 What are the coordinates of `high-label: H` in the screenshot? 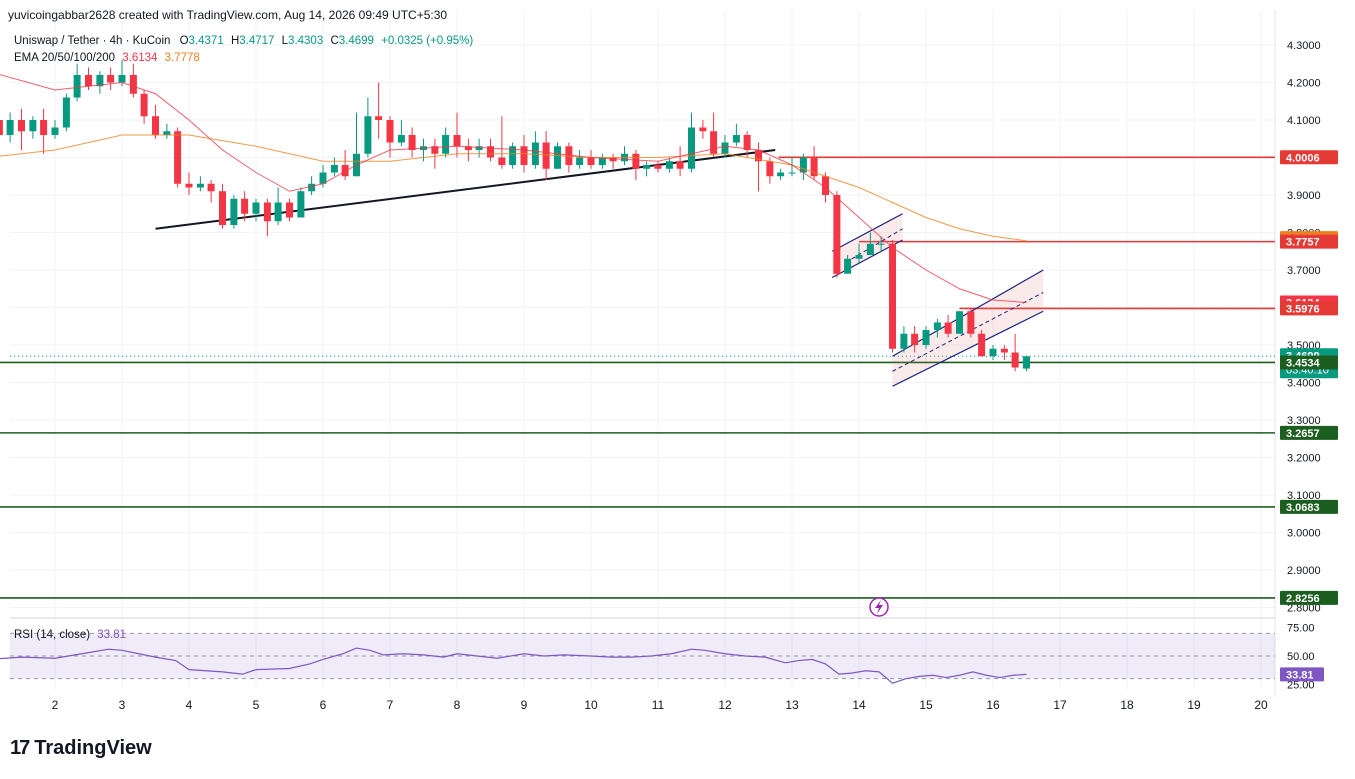 It's located at (235, 41).